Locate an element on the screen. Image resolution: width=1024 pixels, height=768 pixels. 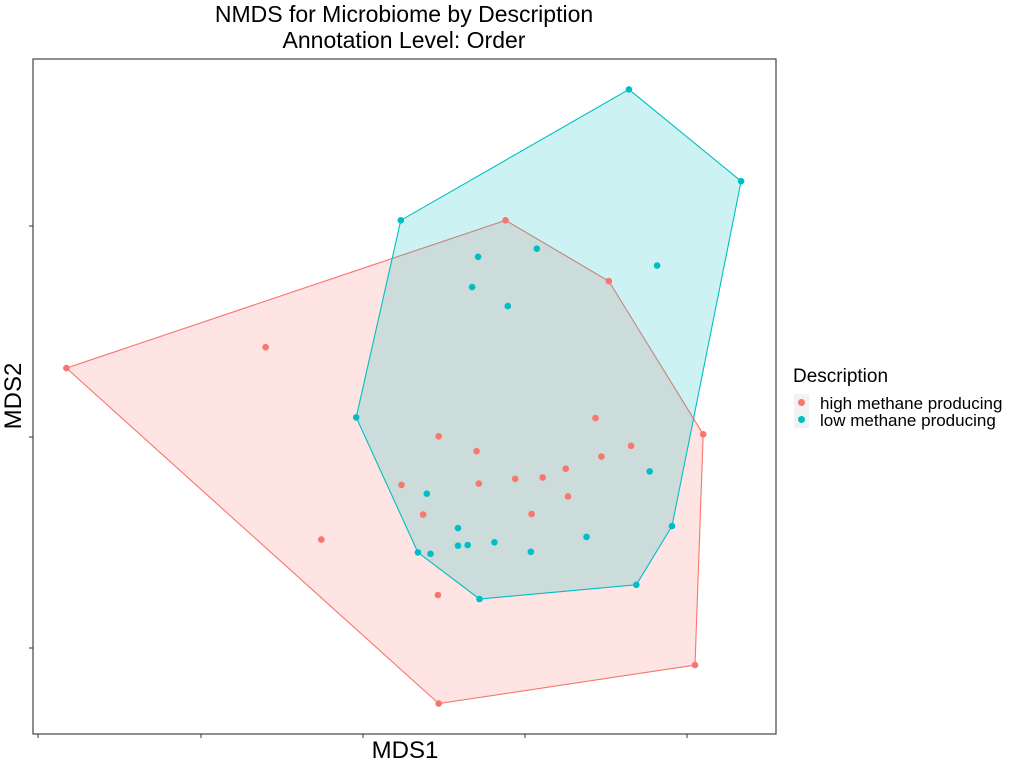
x-axis-label: MDS1 is located at coordinates (405, 750).